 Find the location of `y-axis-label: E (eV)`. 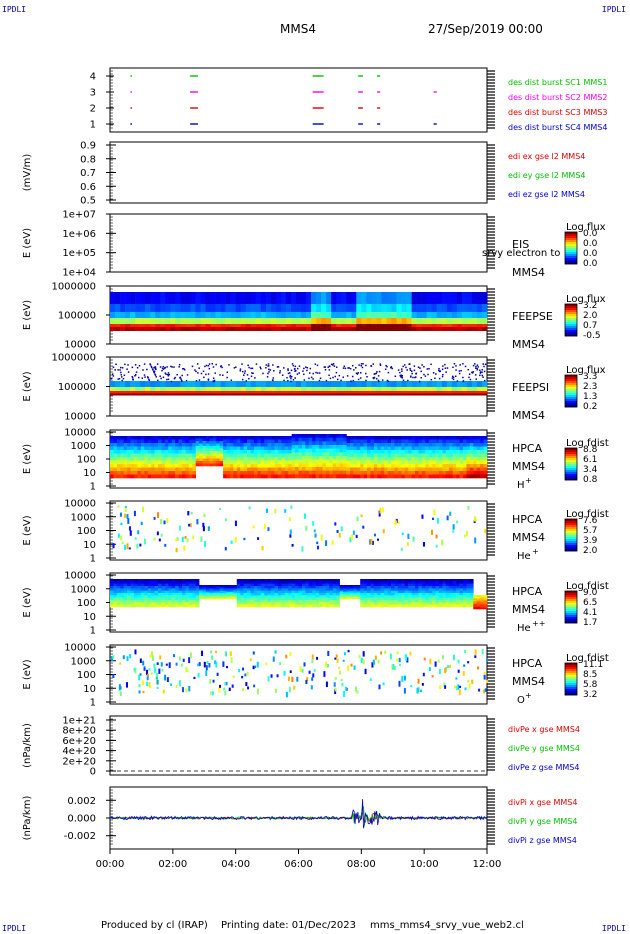

y-axis-label: E (eV) is located at coordinates (27, 530).